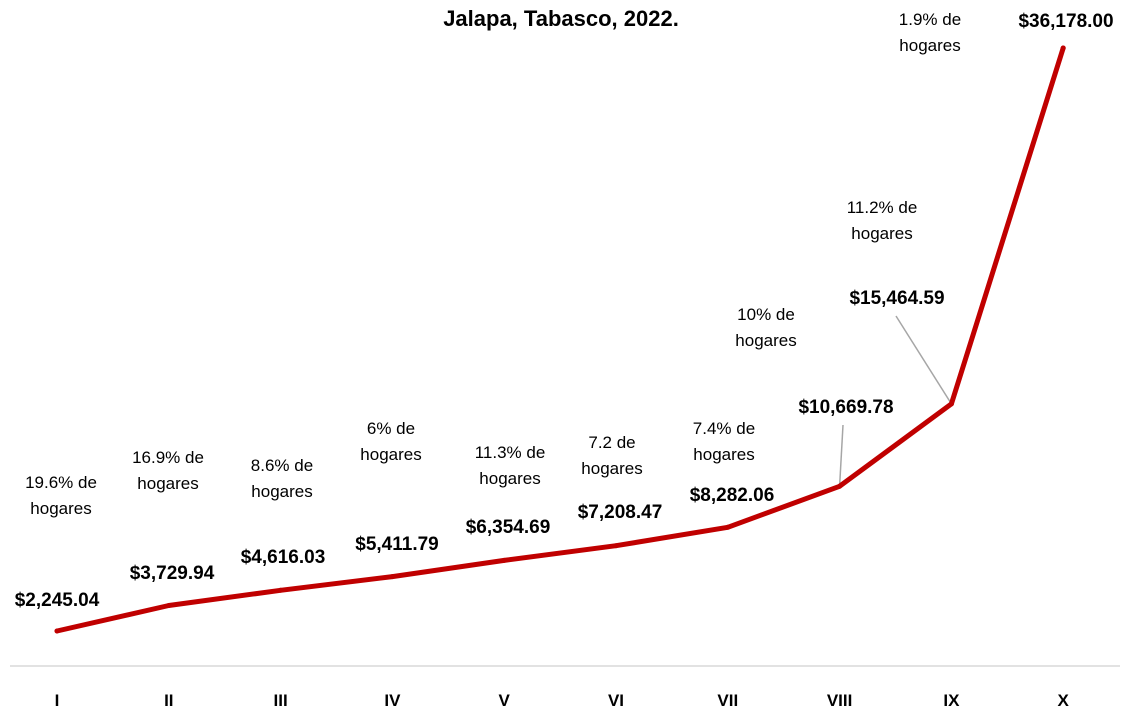 Image resolution: width=1127 pixels, height=713 pixels. What do you see at coordinates (168, 700) in the screenshot?
I see `x-tick-label: II` at bounding box center [168, 700].